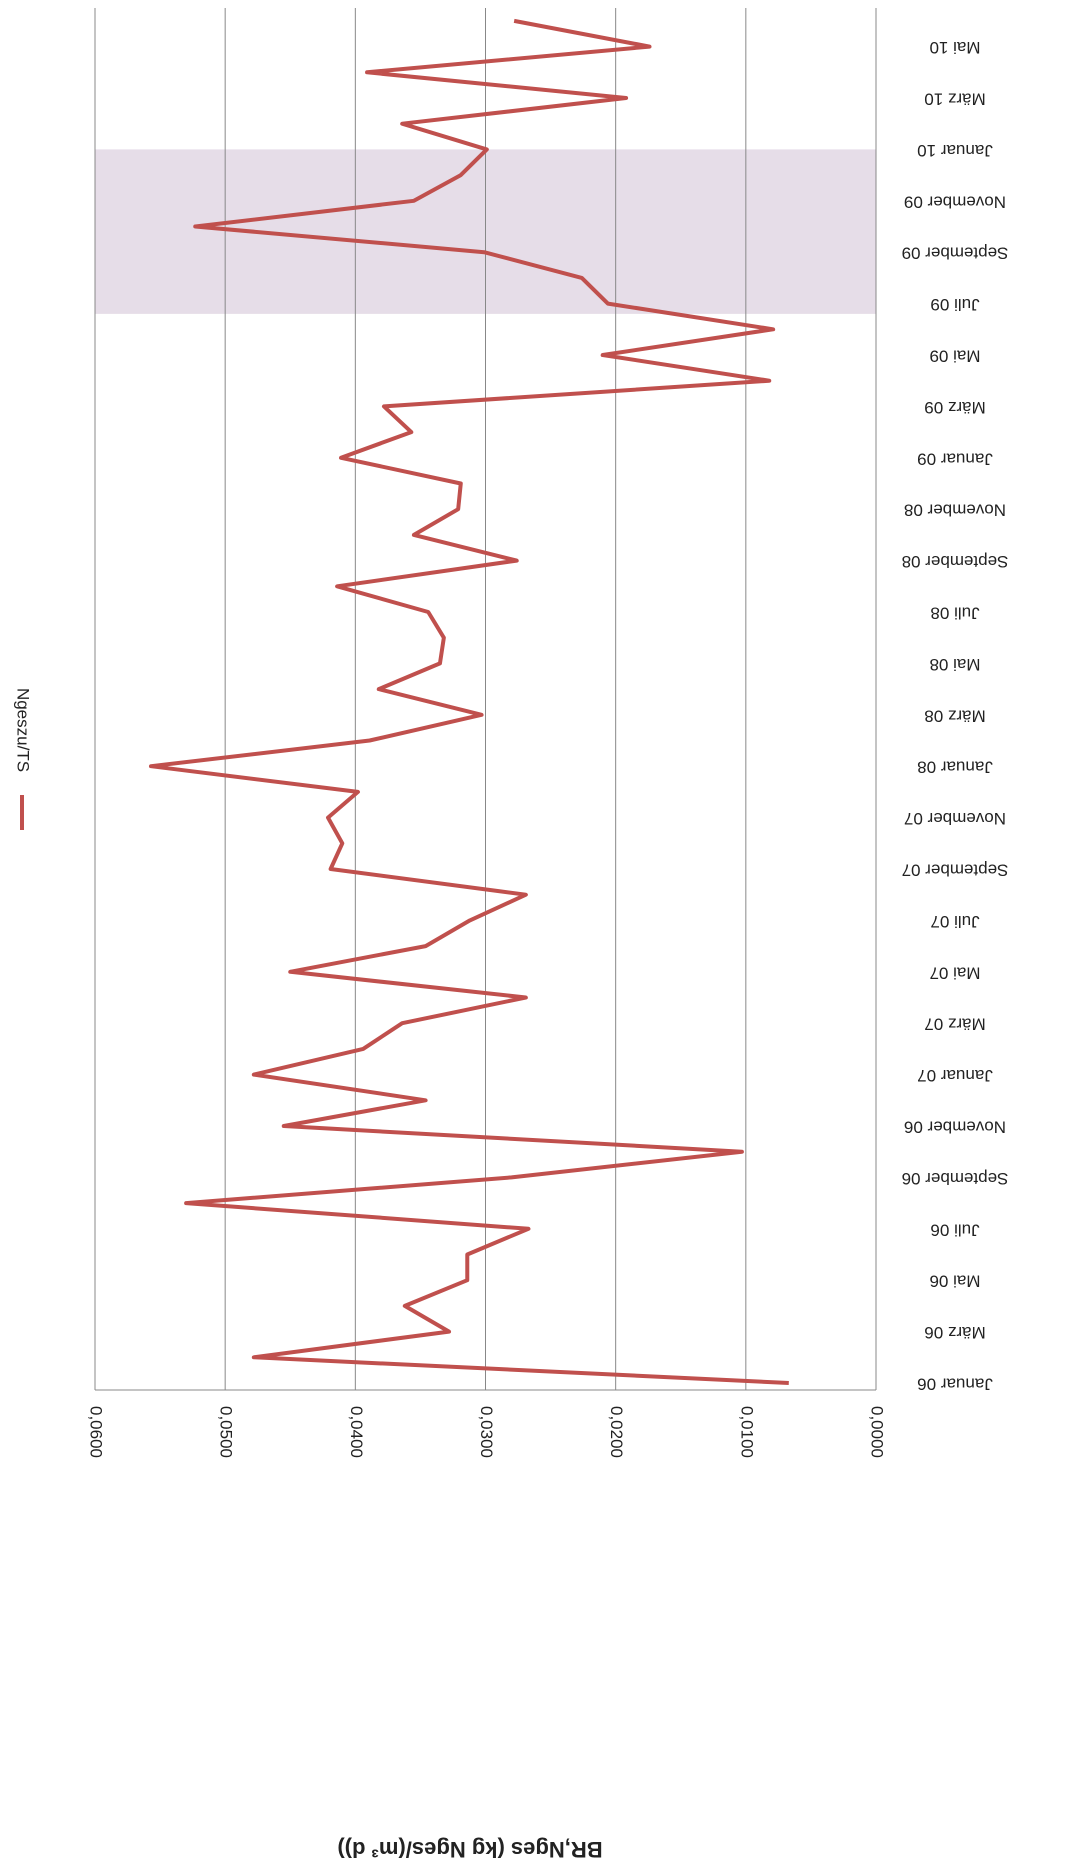  I want to click on x-tick-label: Mai 09, so click(954, 356).